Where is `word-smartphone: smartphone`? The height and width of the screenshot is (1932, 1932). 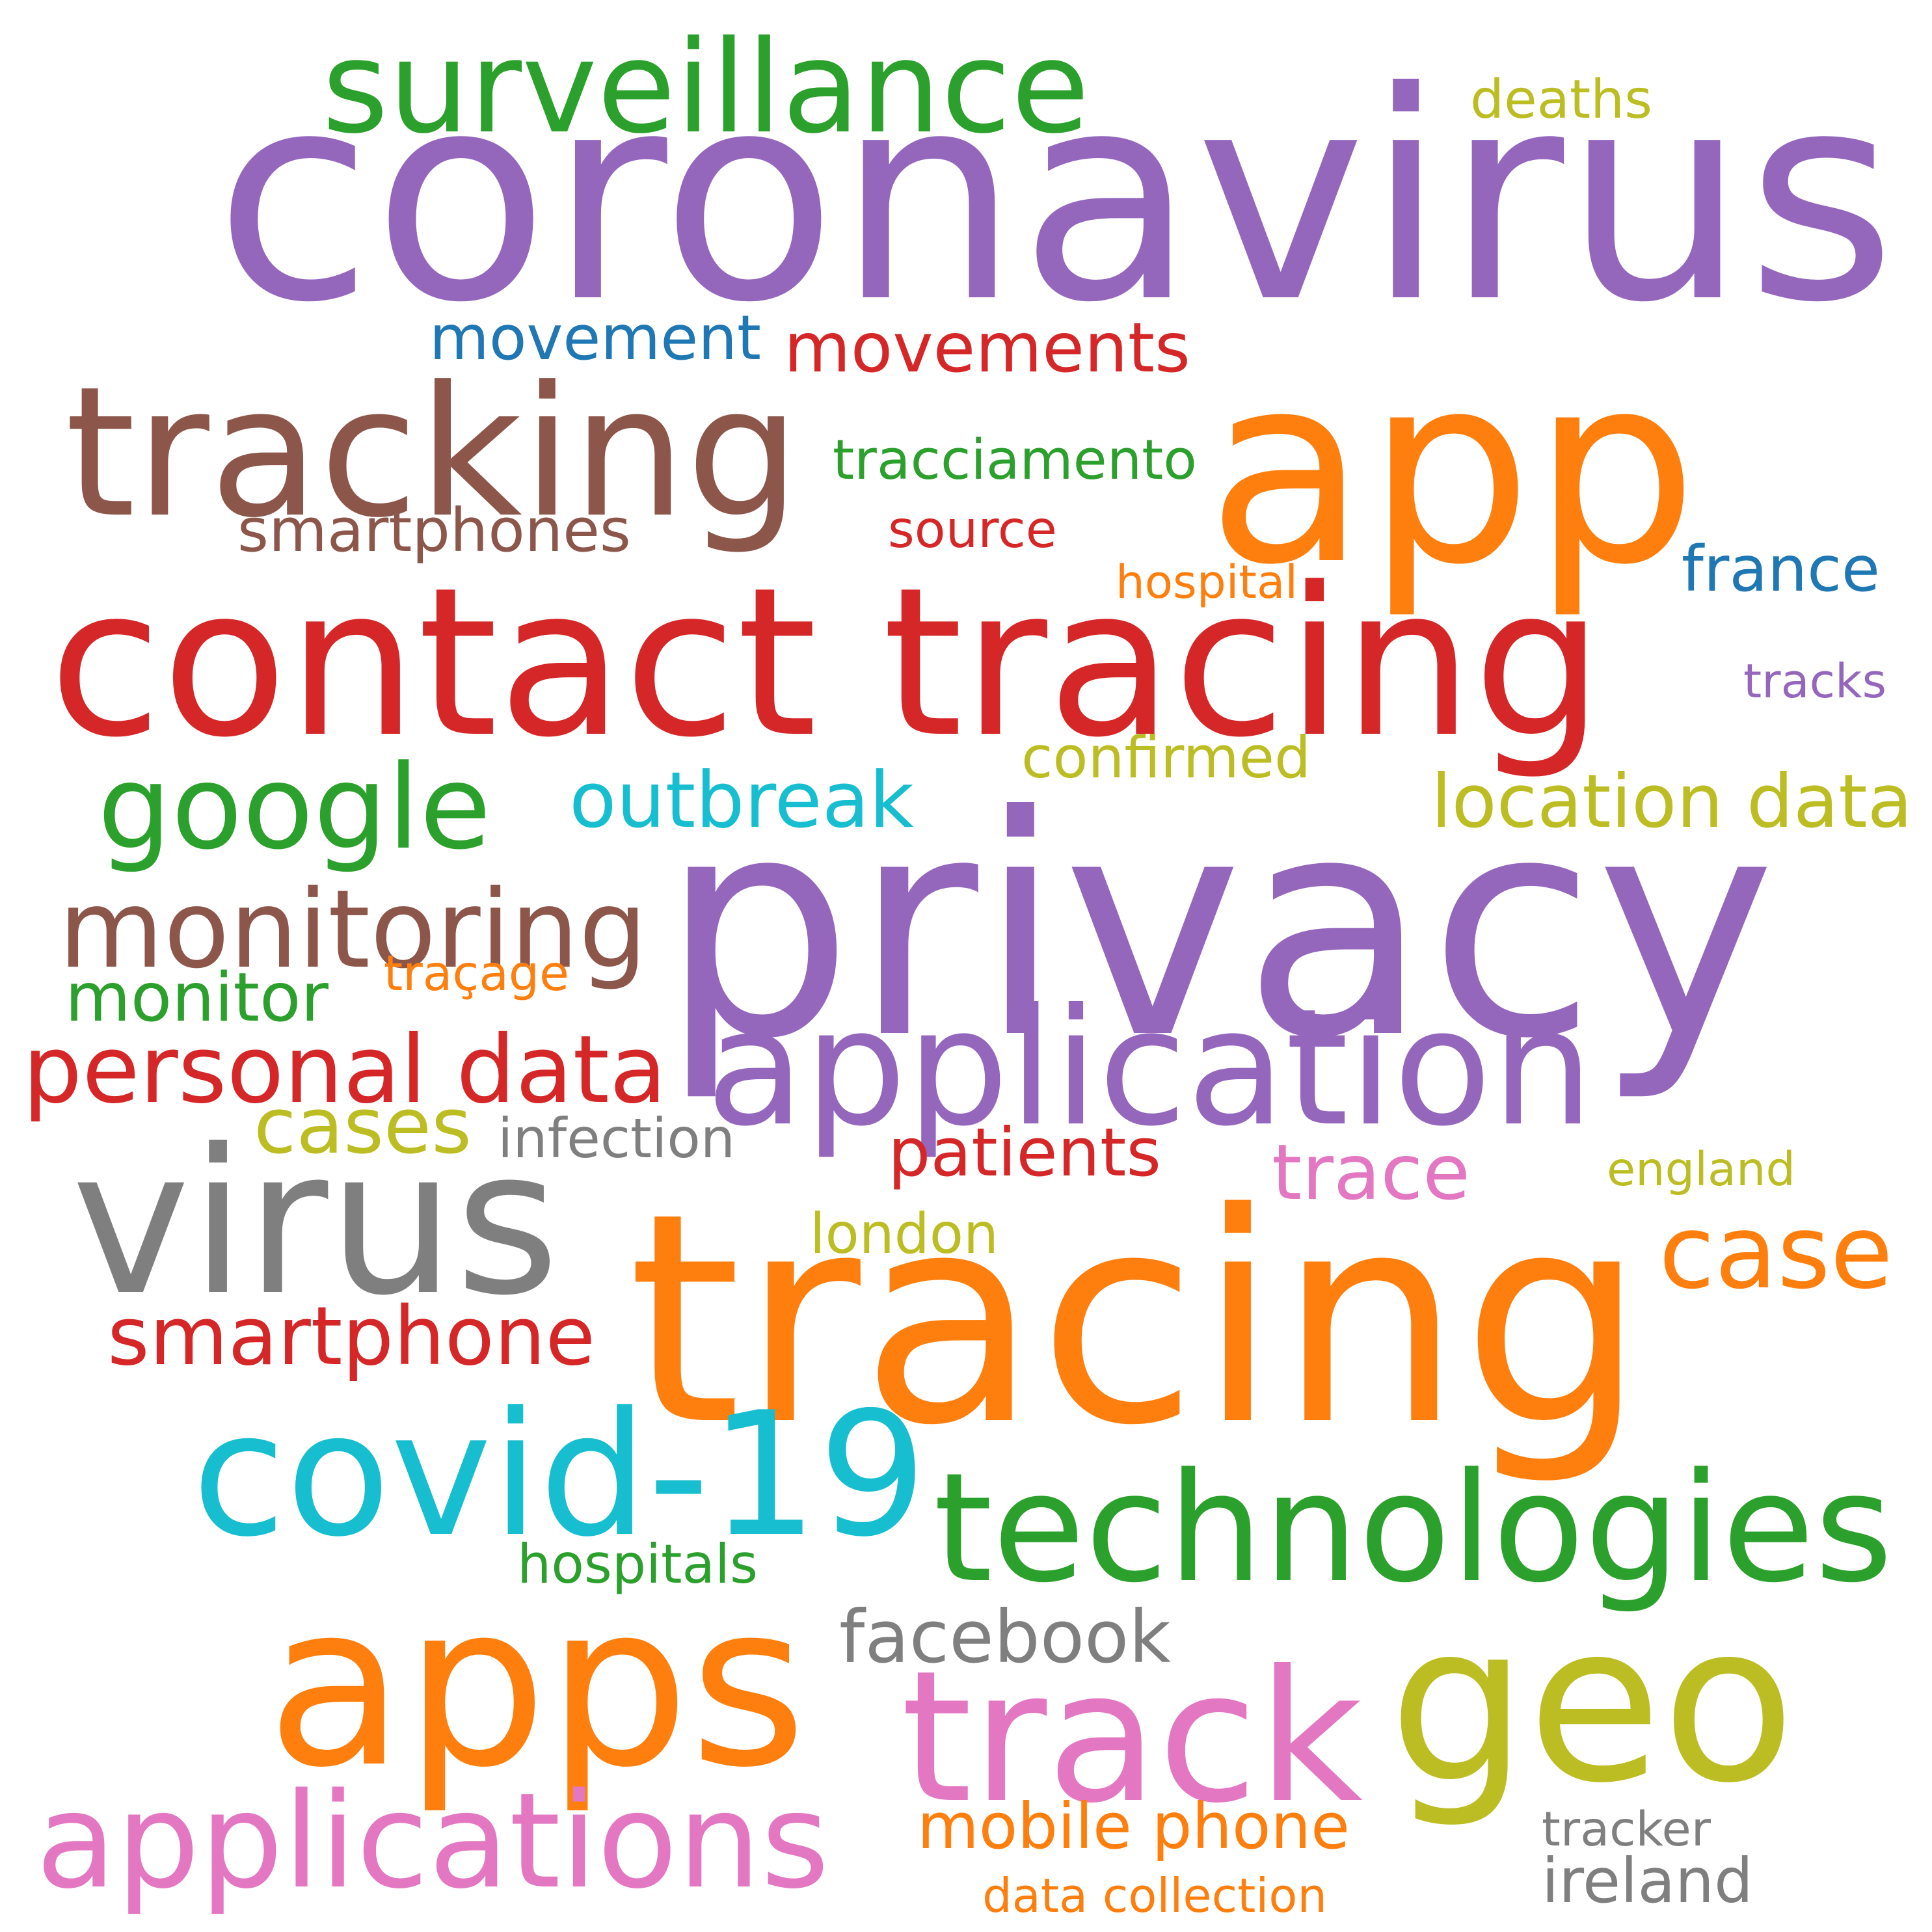
word-smartphone: smartphone is located at coordinates (351, 1336).